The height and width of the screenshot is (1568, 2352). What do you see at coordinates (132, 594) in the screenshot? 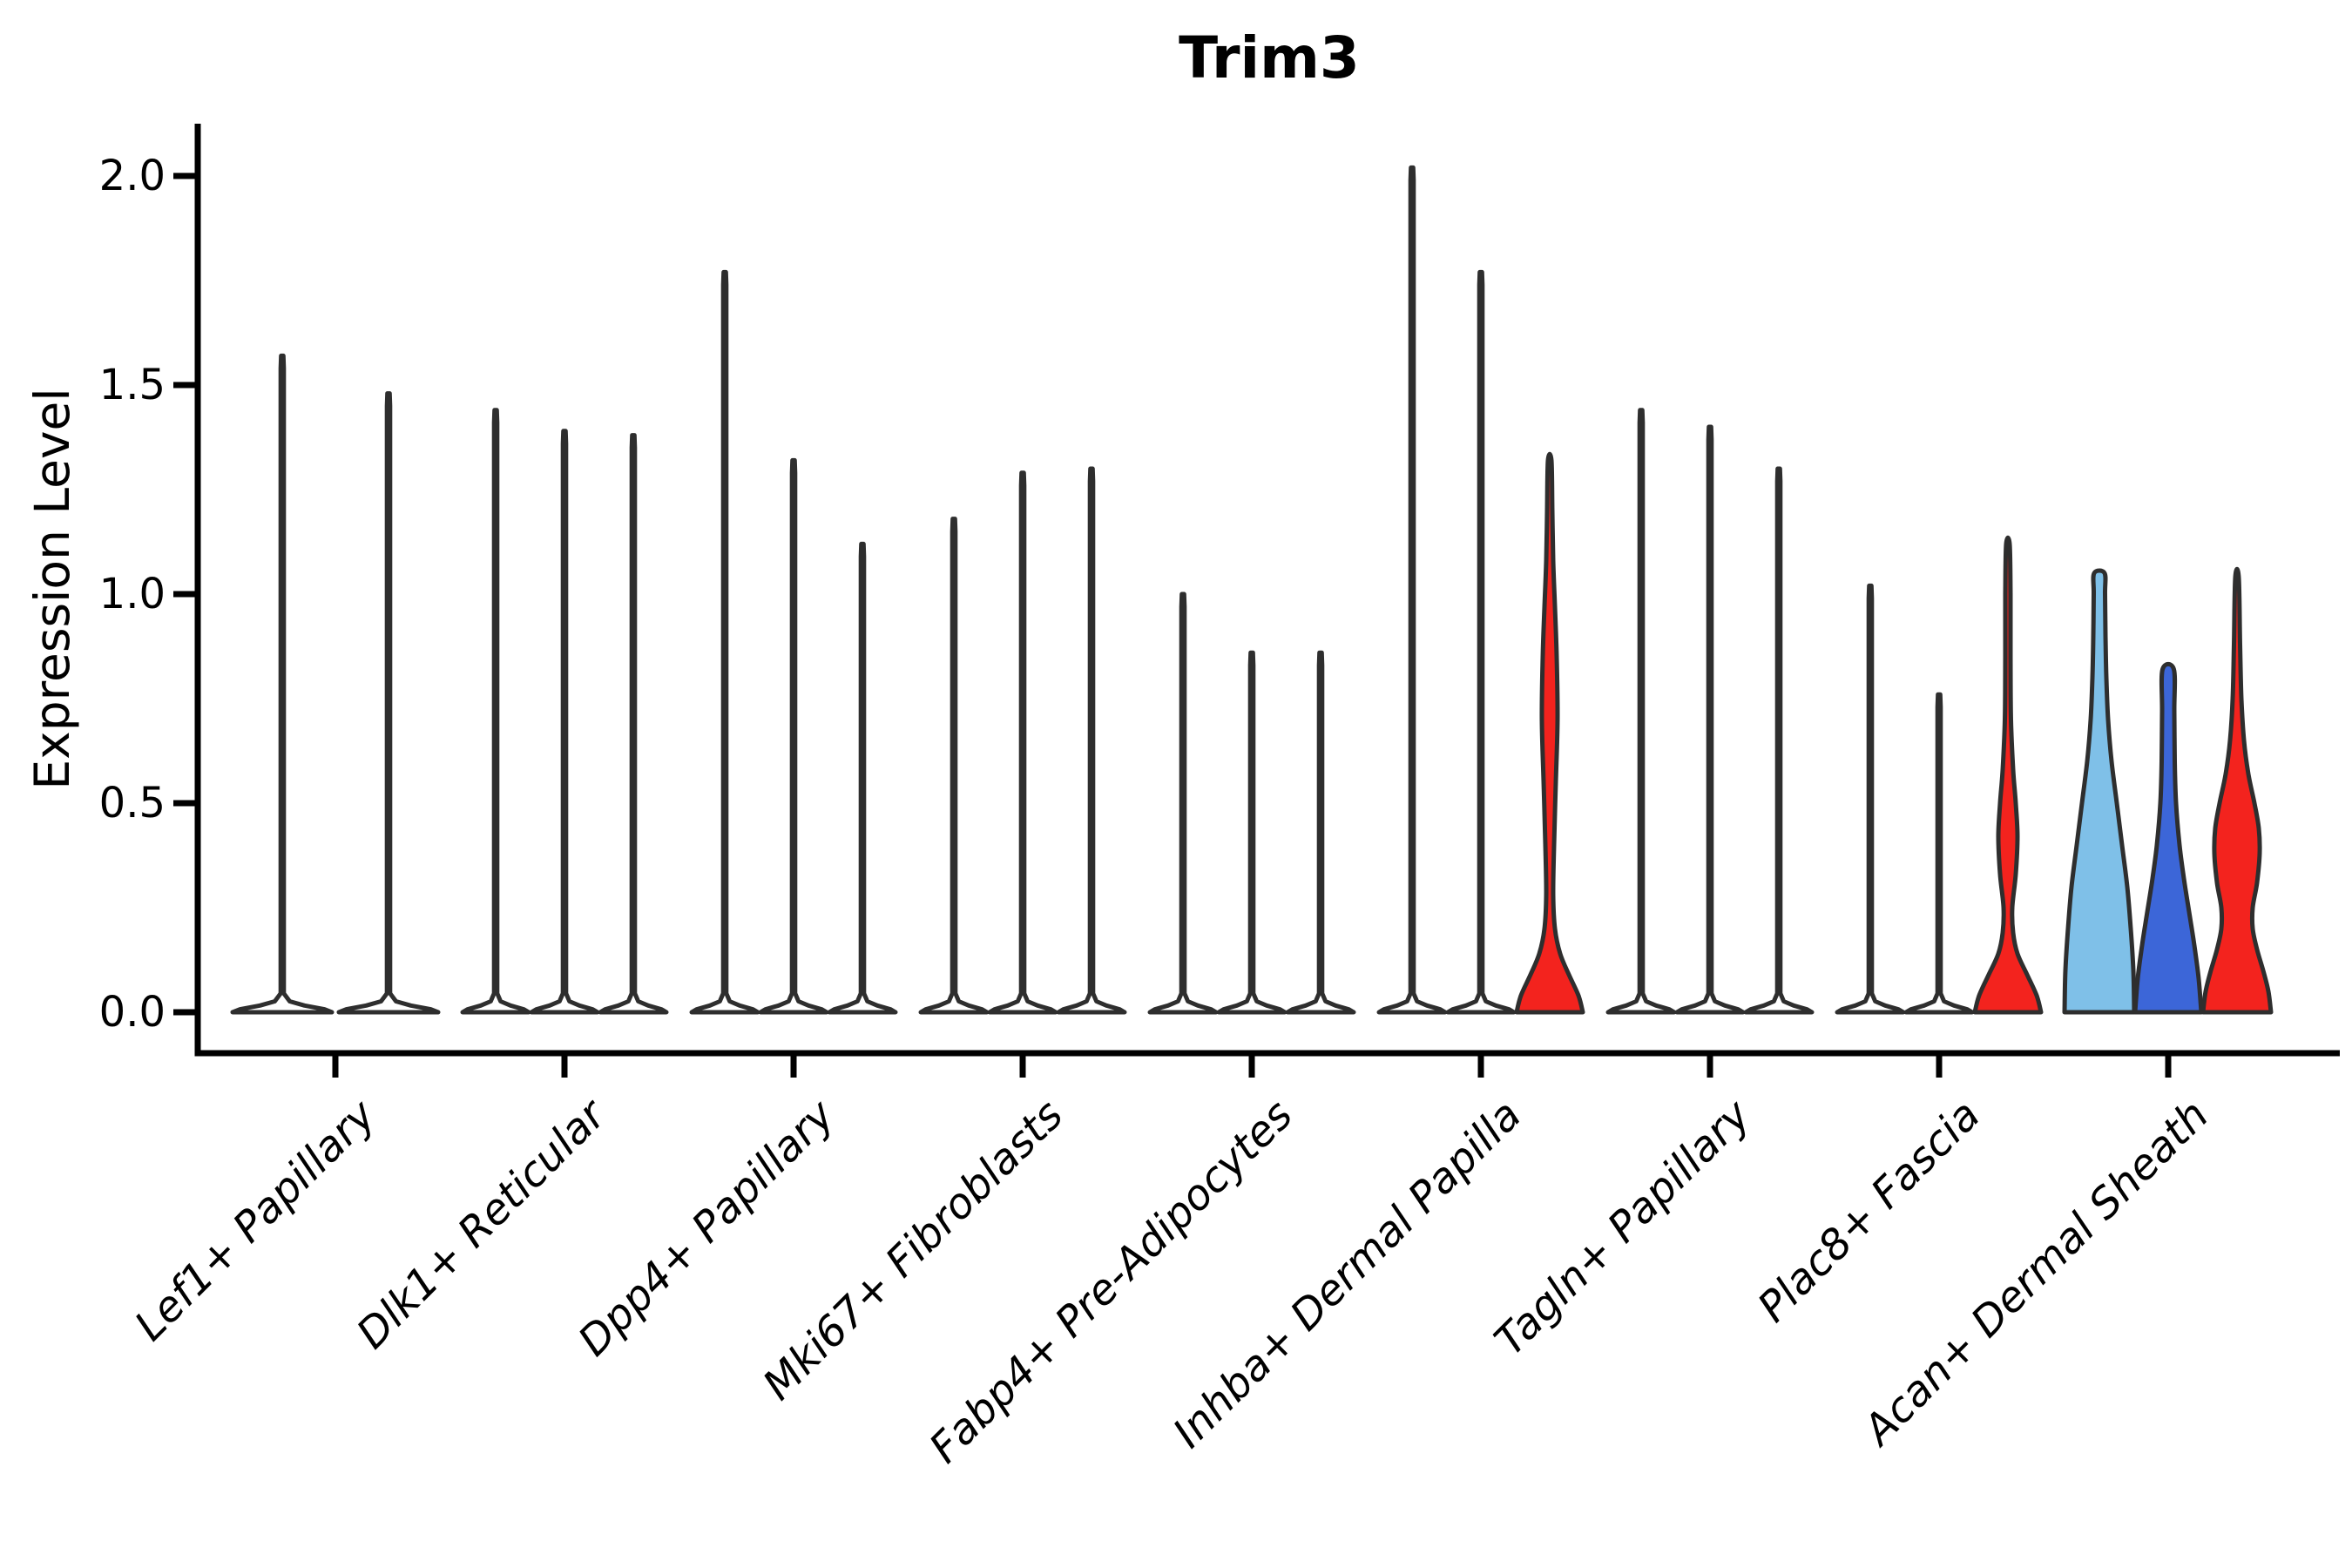
I see `y-tick-label: 1.0` at bounding box center [132, 594].